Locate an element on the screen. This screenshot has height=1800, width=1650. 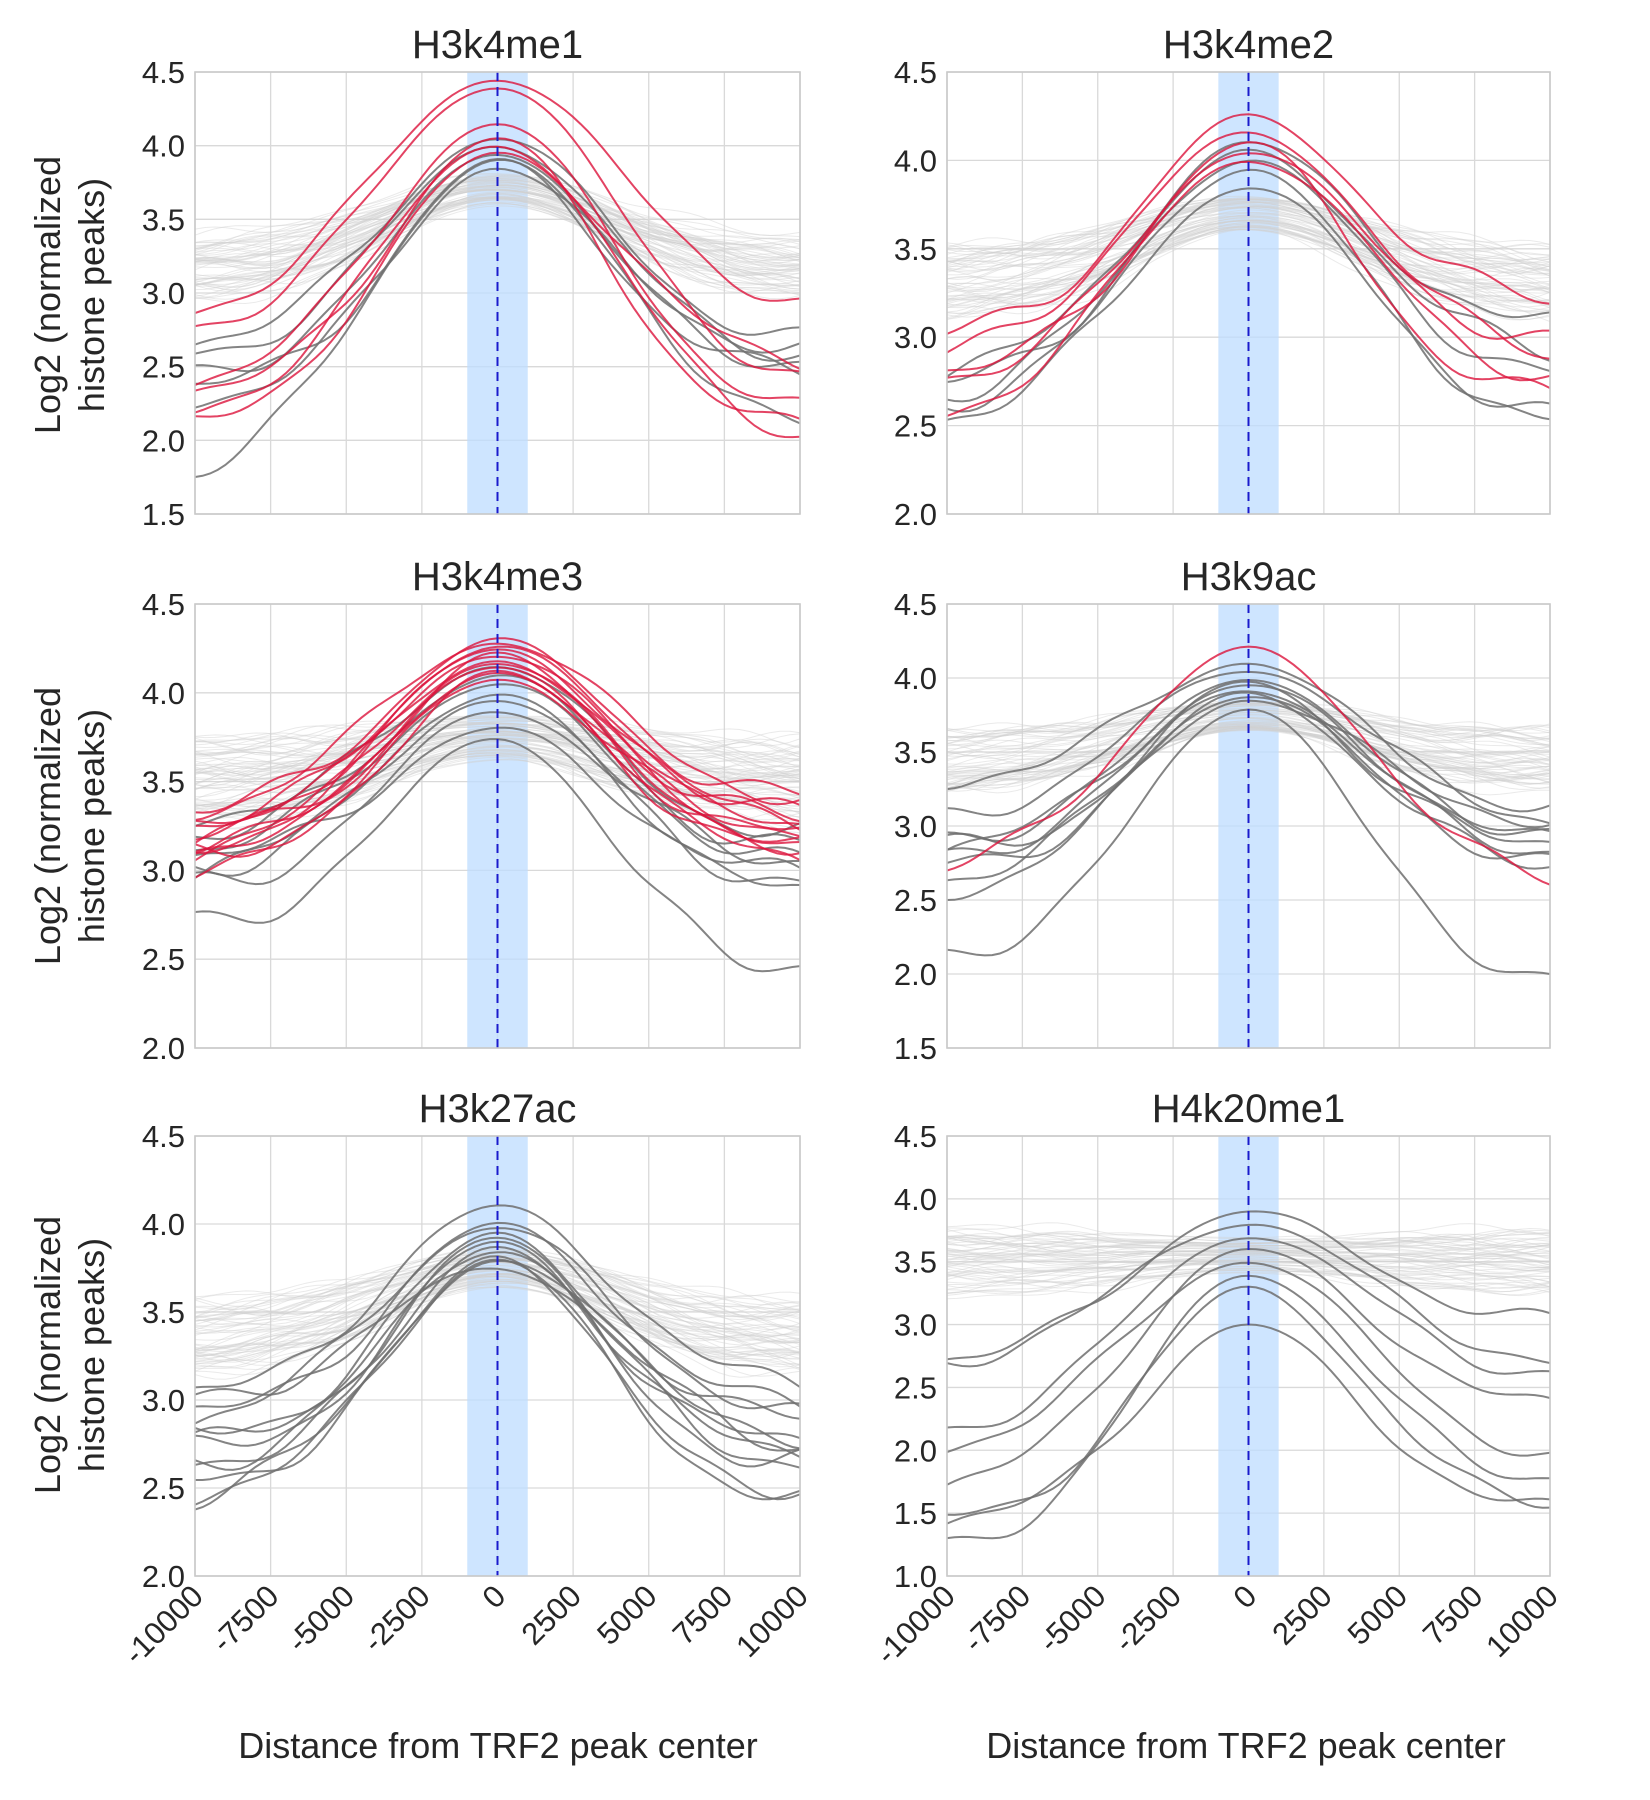
panel-title: H3k4me2 is located at coordinates (1248, 45).